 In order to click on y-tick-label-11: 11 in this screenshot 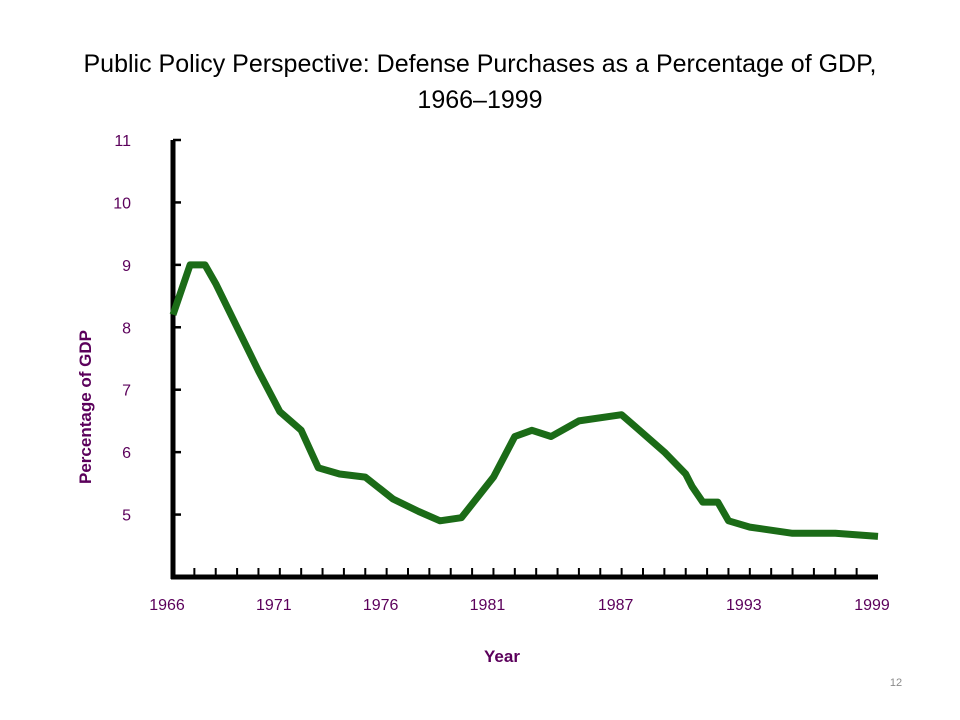, I will do `click(122, 141)`.